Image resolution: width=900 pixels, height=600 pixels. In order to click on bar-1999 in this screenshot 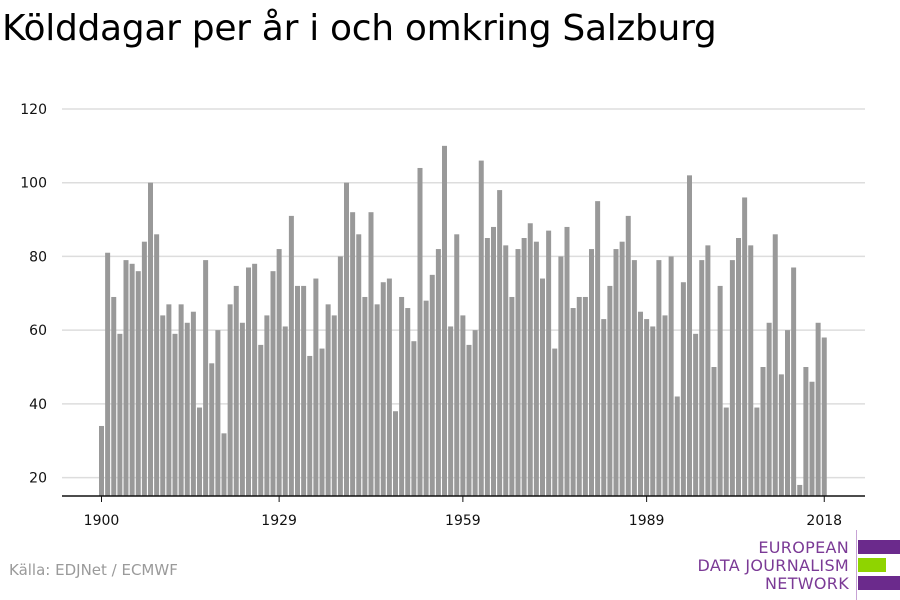, I will do `click(708, 370)`.